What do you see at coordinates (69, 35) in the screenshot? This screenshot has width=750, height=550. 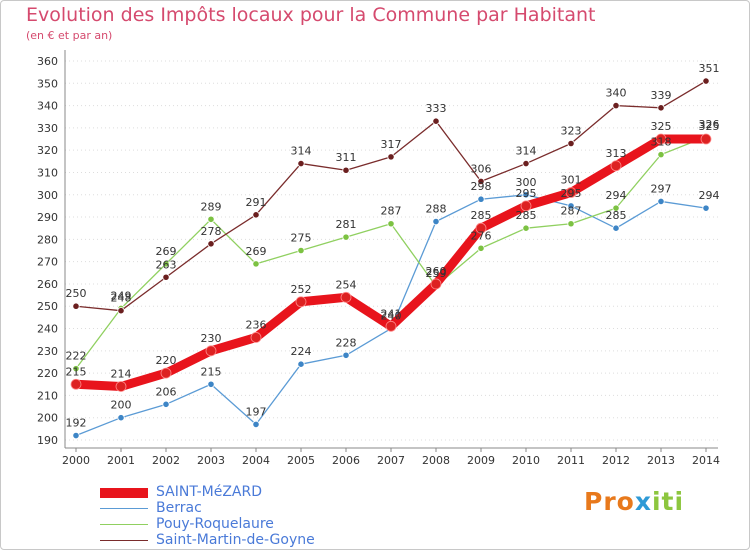 I see `chart-subtitle: (en € et par an)` at bounding box center [69, 35].